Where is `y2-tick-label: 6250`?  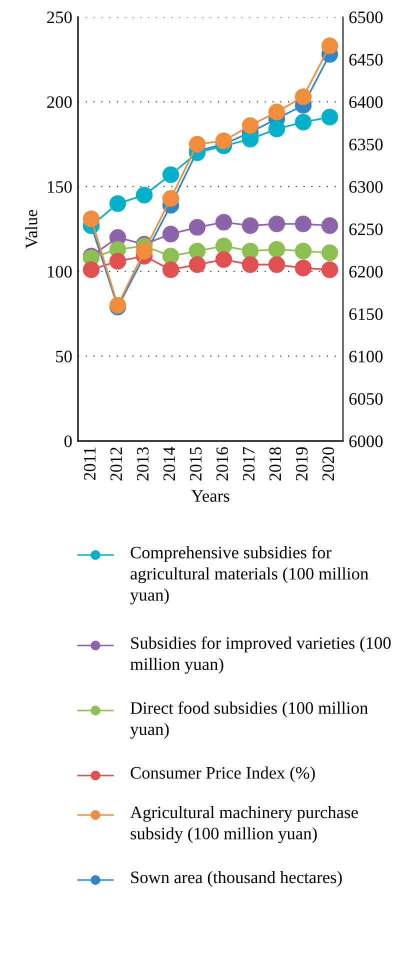 y2-tick-label: 6250 is located at coordinates (366, 229).